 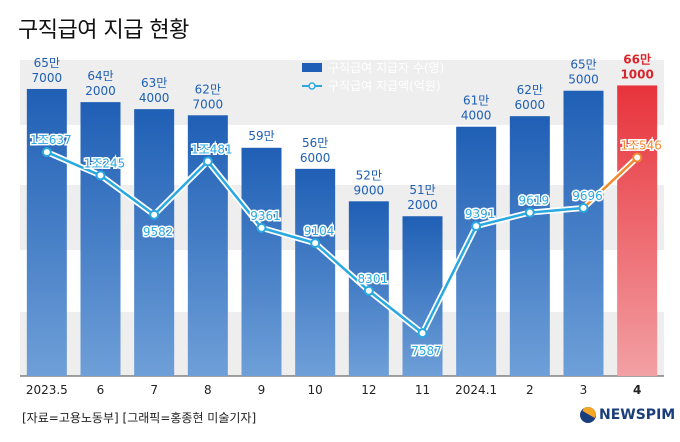 I want to click on series-line-highlight, so click(x=610, y=182).